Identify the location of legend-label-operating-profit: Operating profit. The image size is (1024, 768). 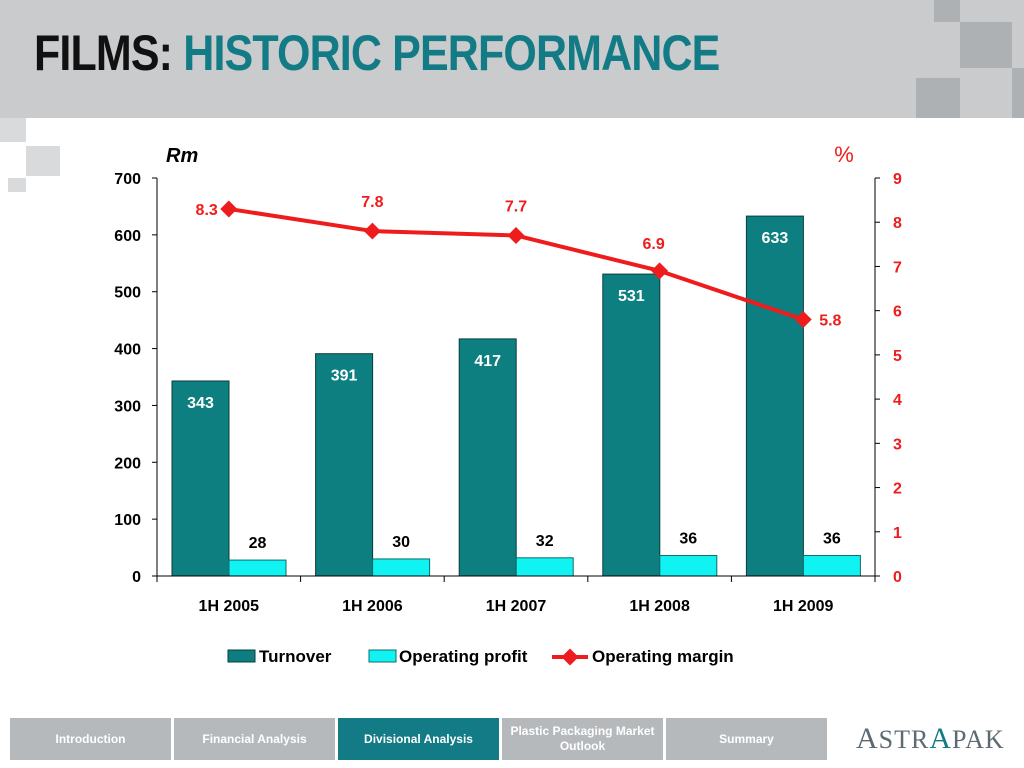
(463, 656).